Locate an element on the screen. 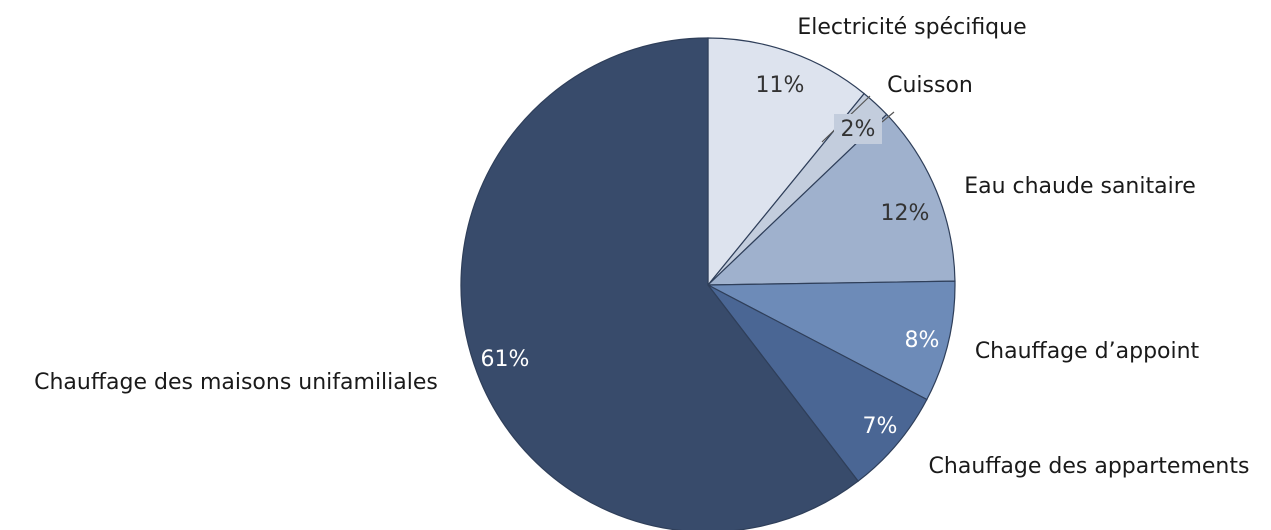  pie-slice-electricite-specifique is located at coordinates (786, 162).